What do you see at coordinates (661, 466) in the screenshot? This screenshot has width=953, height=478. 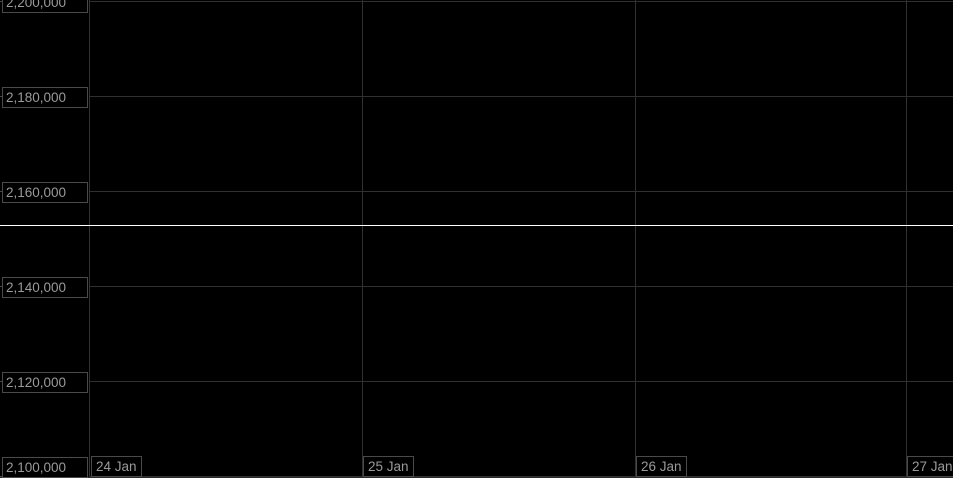 I see `x-axis-tick-label-26jan: 26 Jan` at bounding box center [661, 466].